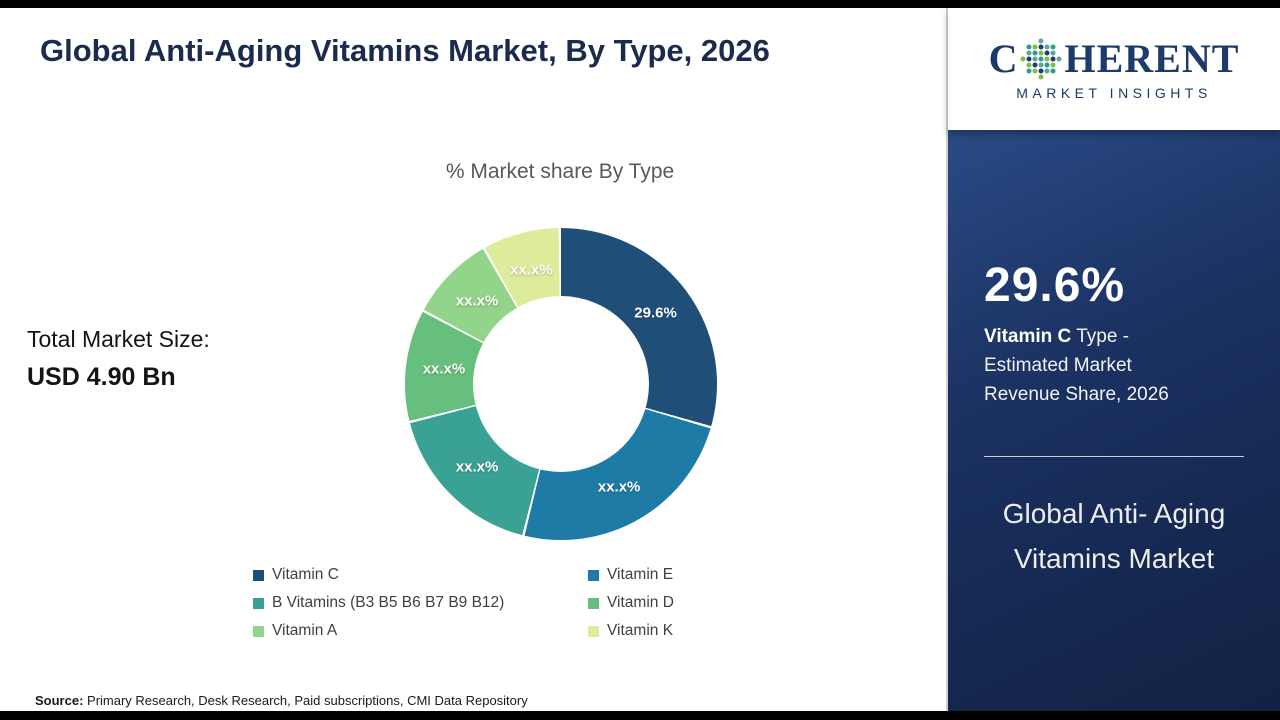 This screenshot has width=1280, height=720. What do you see at coordinates (1003, 58) in the screenshot?
I see `brand-text-pre: C` at bounding box center [1003, 58].